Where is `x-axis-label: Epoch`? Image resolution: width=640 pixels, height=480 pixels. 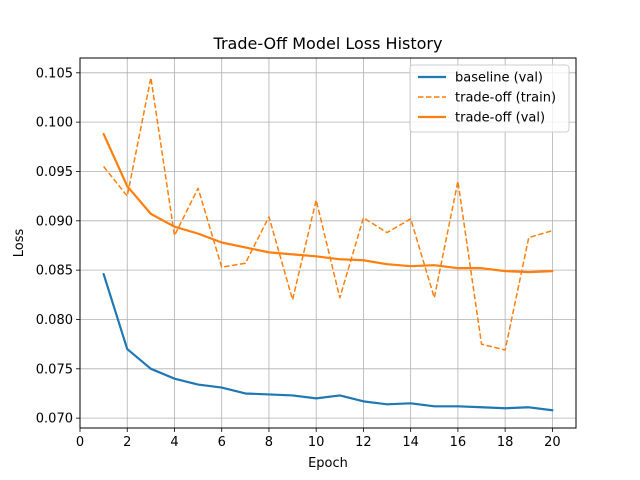
x-axis-label: Epoch is located at coordinates (328, 463).